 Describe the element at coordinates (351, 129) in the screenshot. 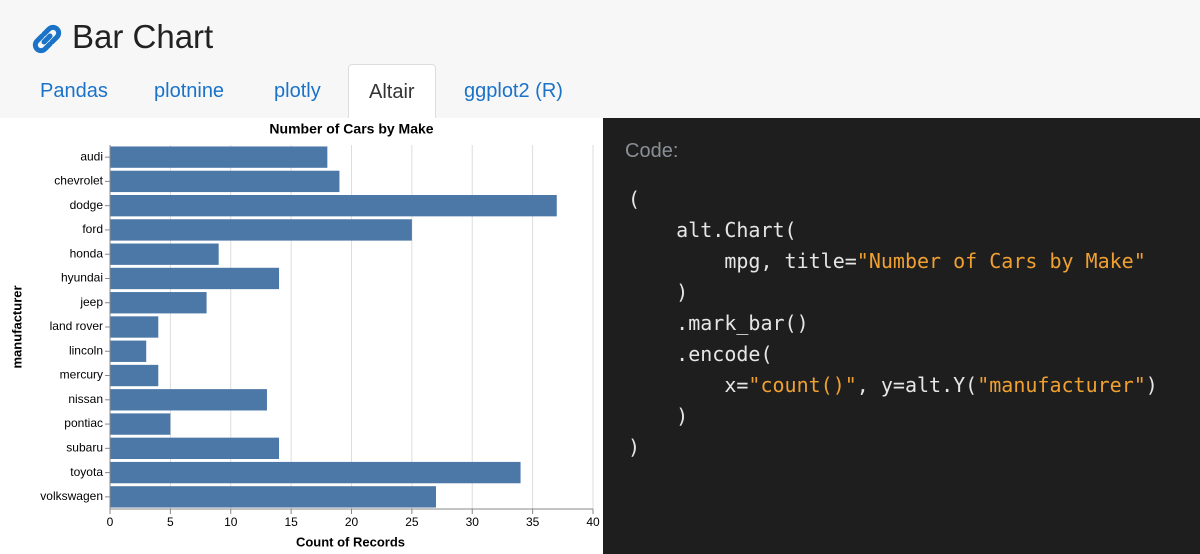

I see `chart-title: Number of Cars by Make` at that location.